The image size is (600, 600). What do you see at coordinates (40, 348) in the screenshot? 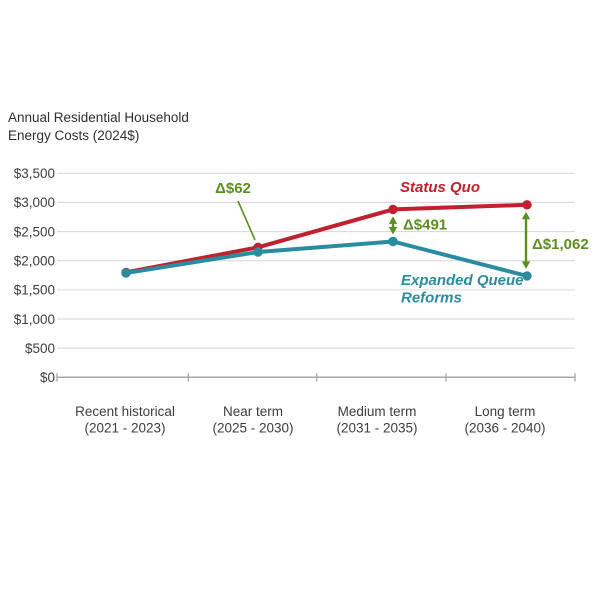
I see `y-axis-label: $500` at bounding box center [40, 348].